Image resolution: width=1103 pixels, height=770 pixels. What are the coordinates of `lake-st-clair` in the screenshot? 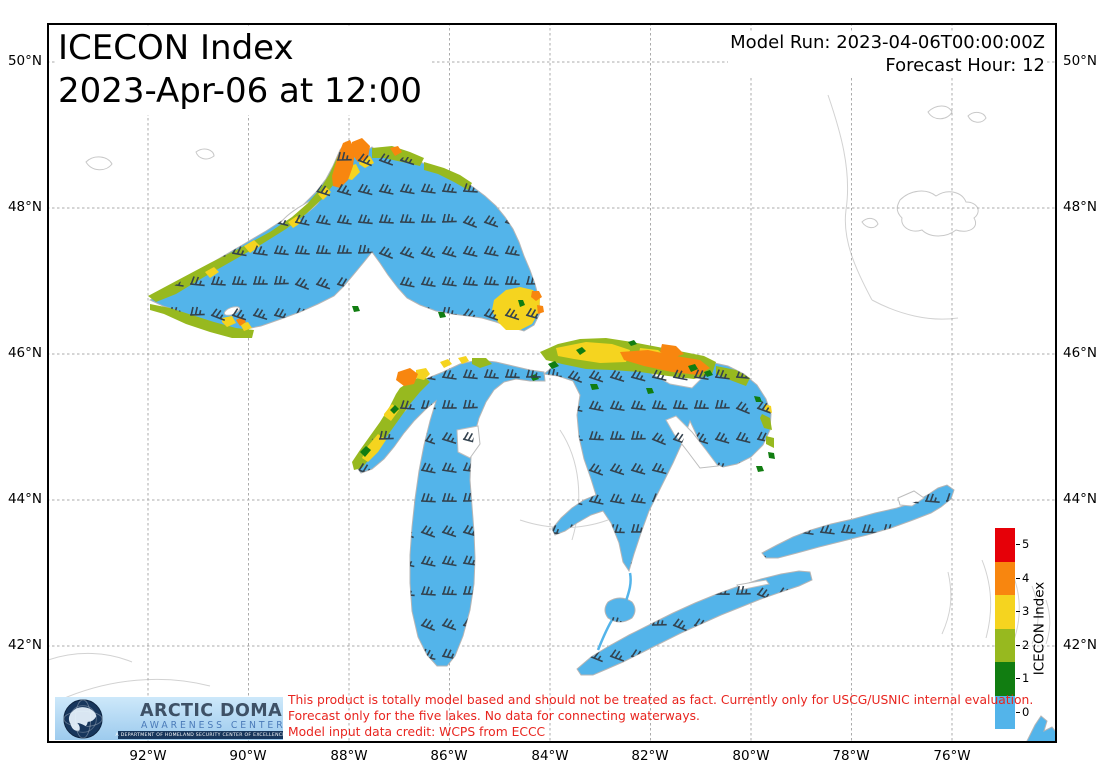 It's located at (620, 610).